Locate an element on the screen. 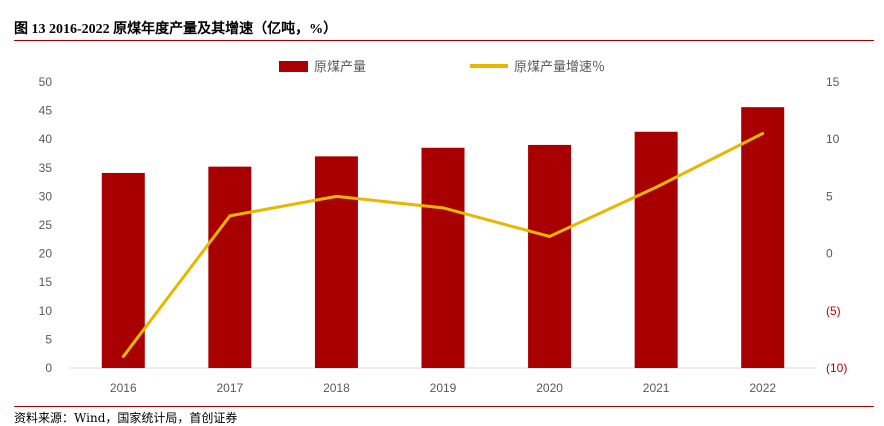  x-tick-label: 2021 is located at coordinates (656, 388).